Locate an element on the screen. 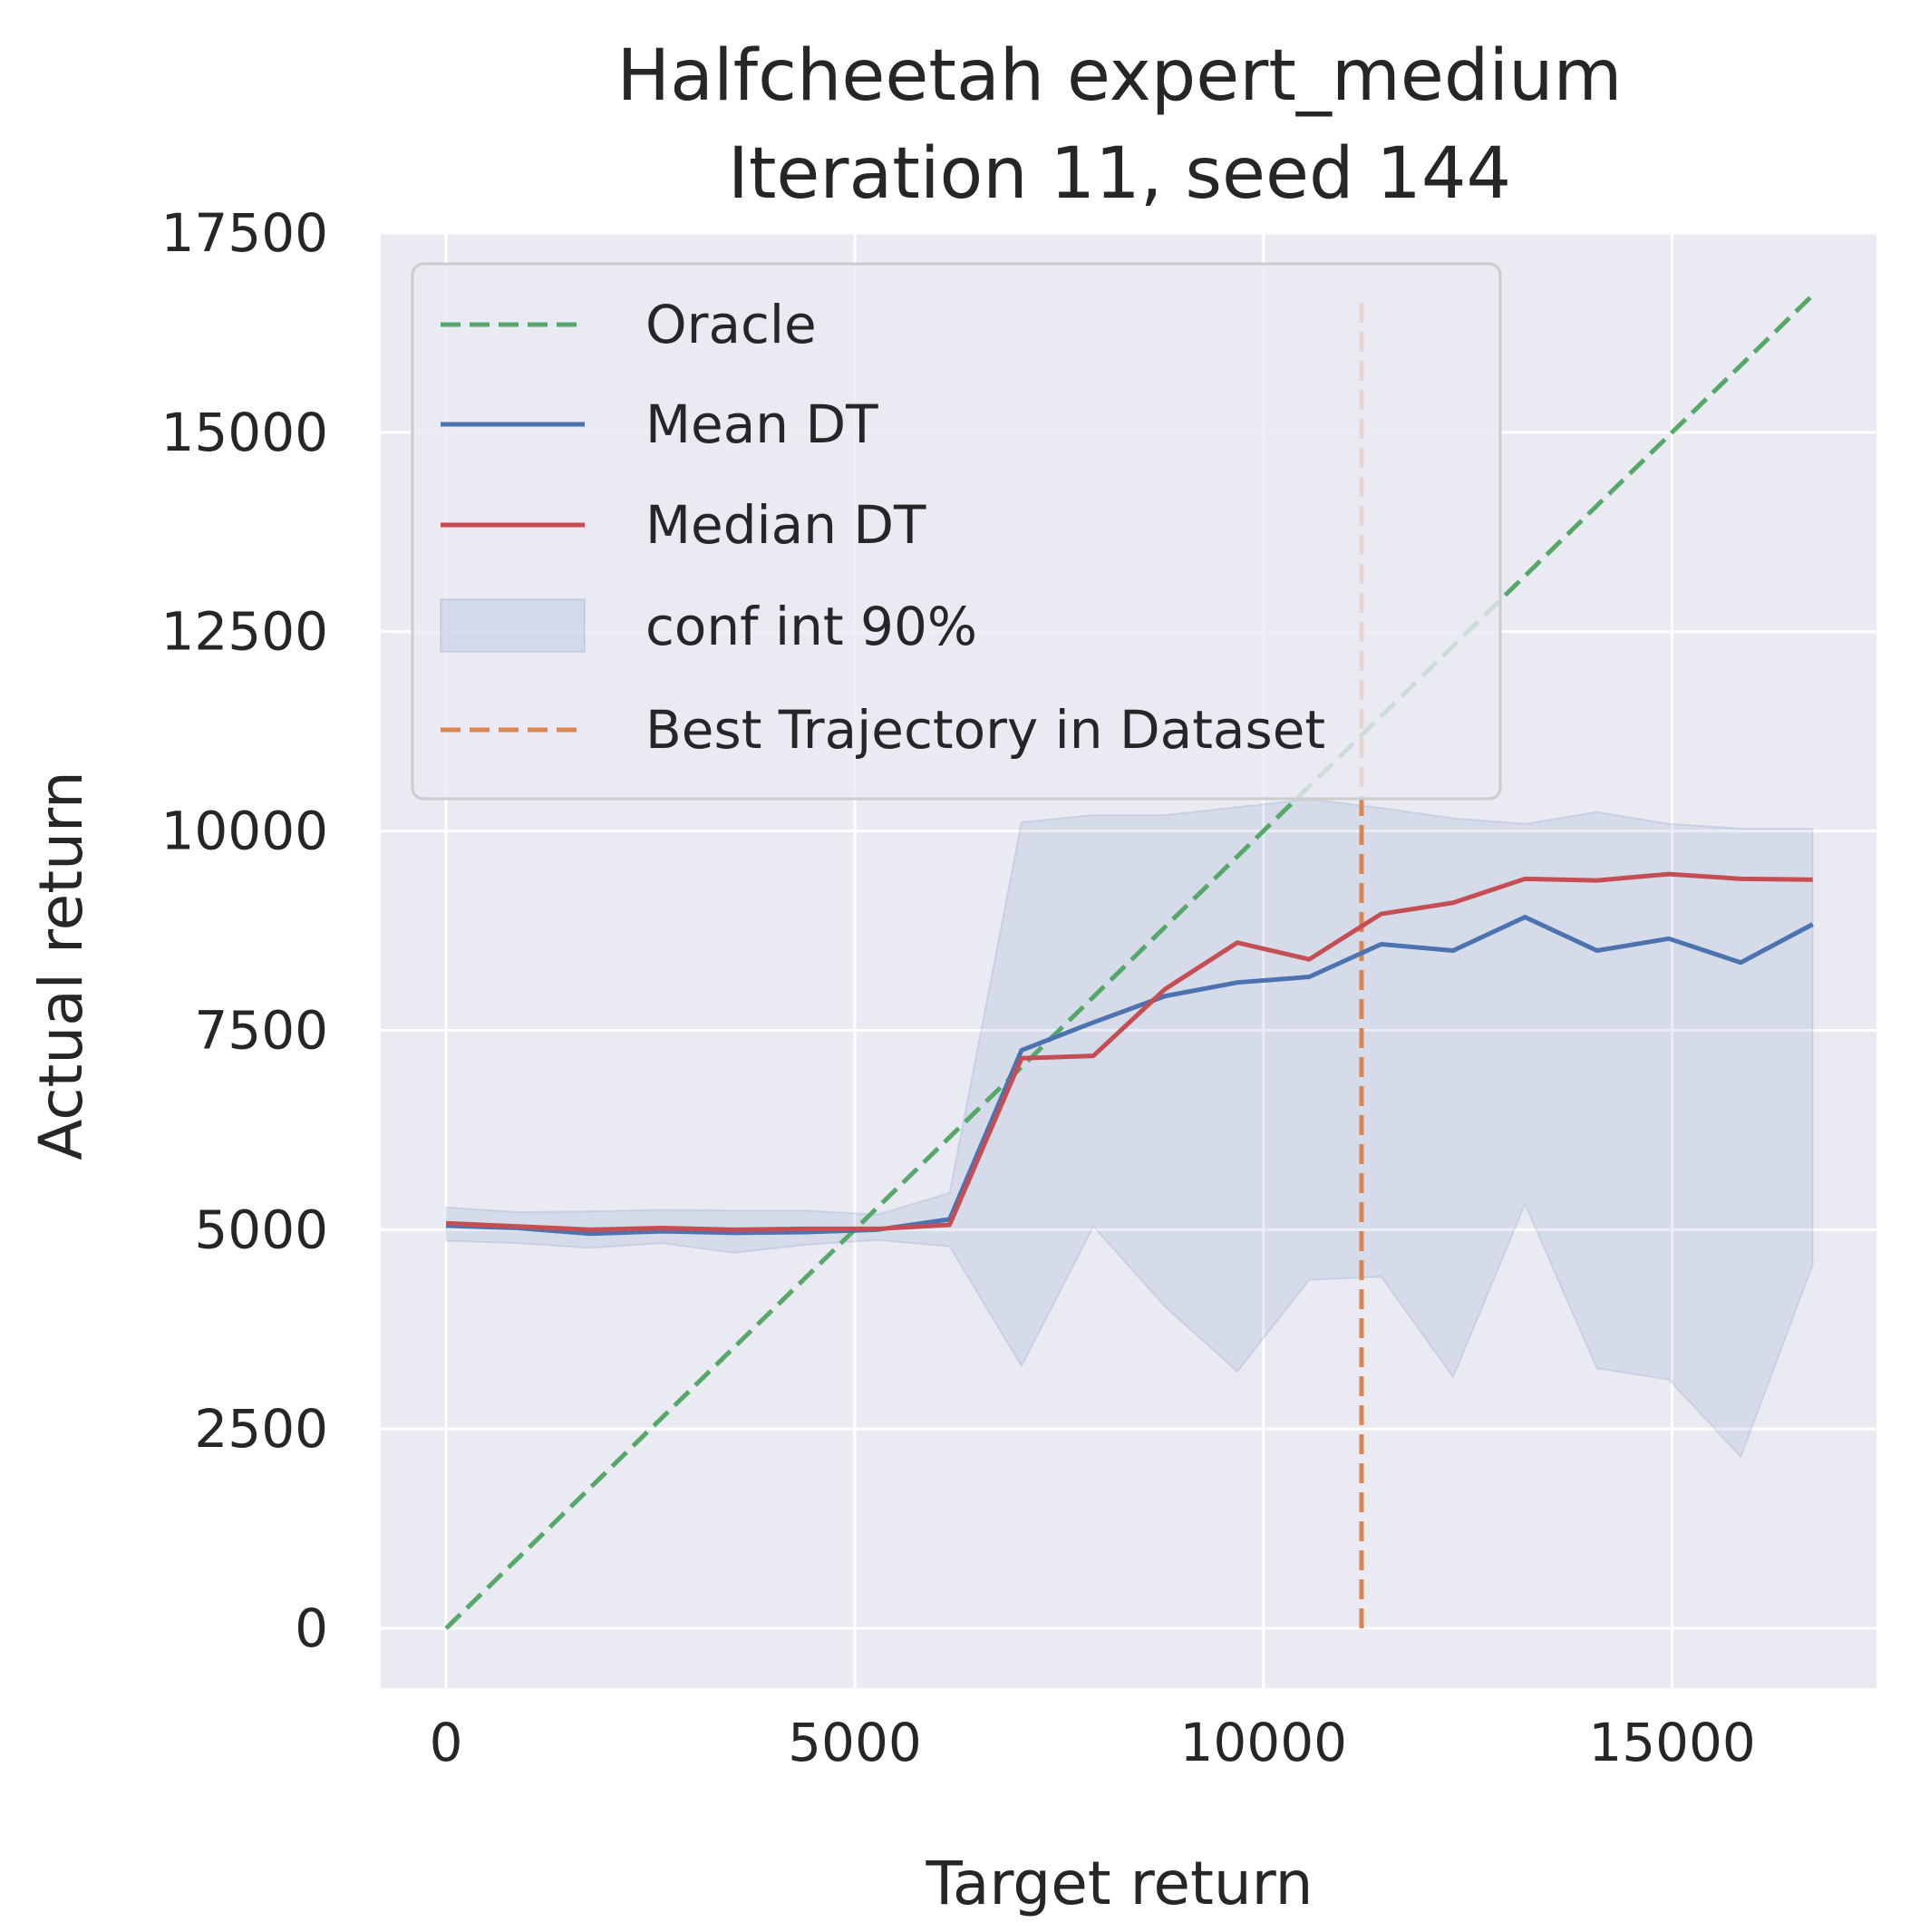 The width and height of the screenshot is (1910, 1932). median-dt-line is located at coordinates (1130, 1051).